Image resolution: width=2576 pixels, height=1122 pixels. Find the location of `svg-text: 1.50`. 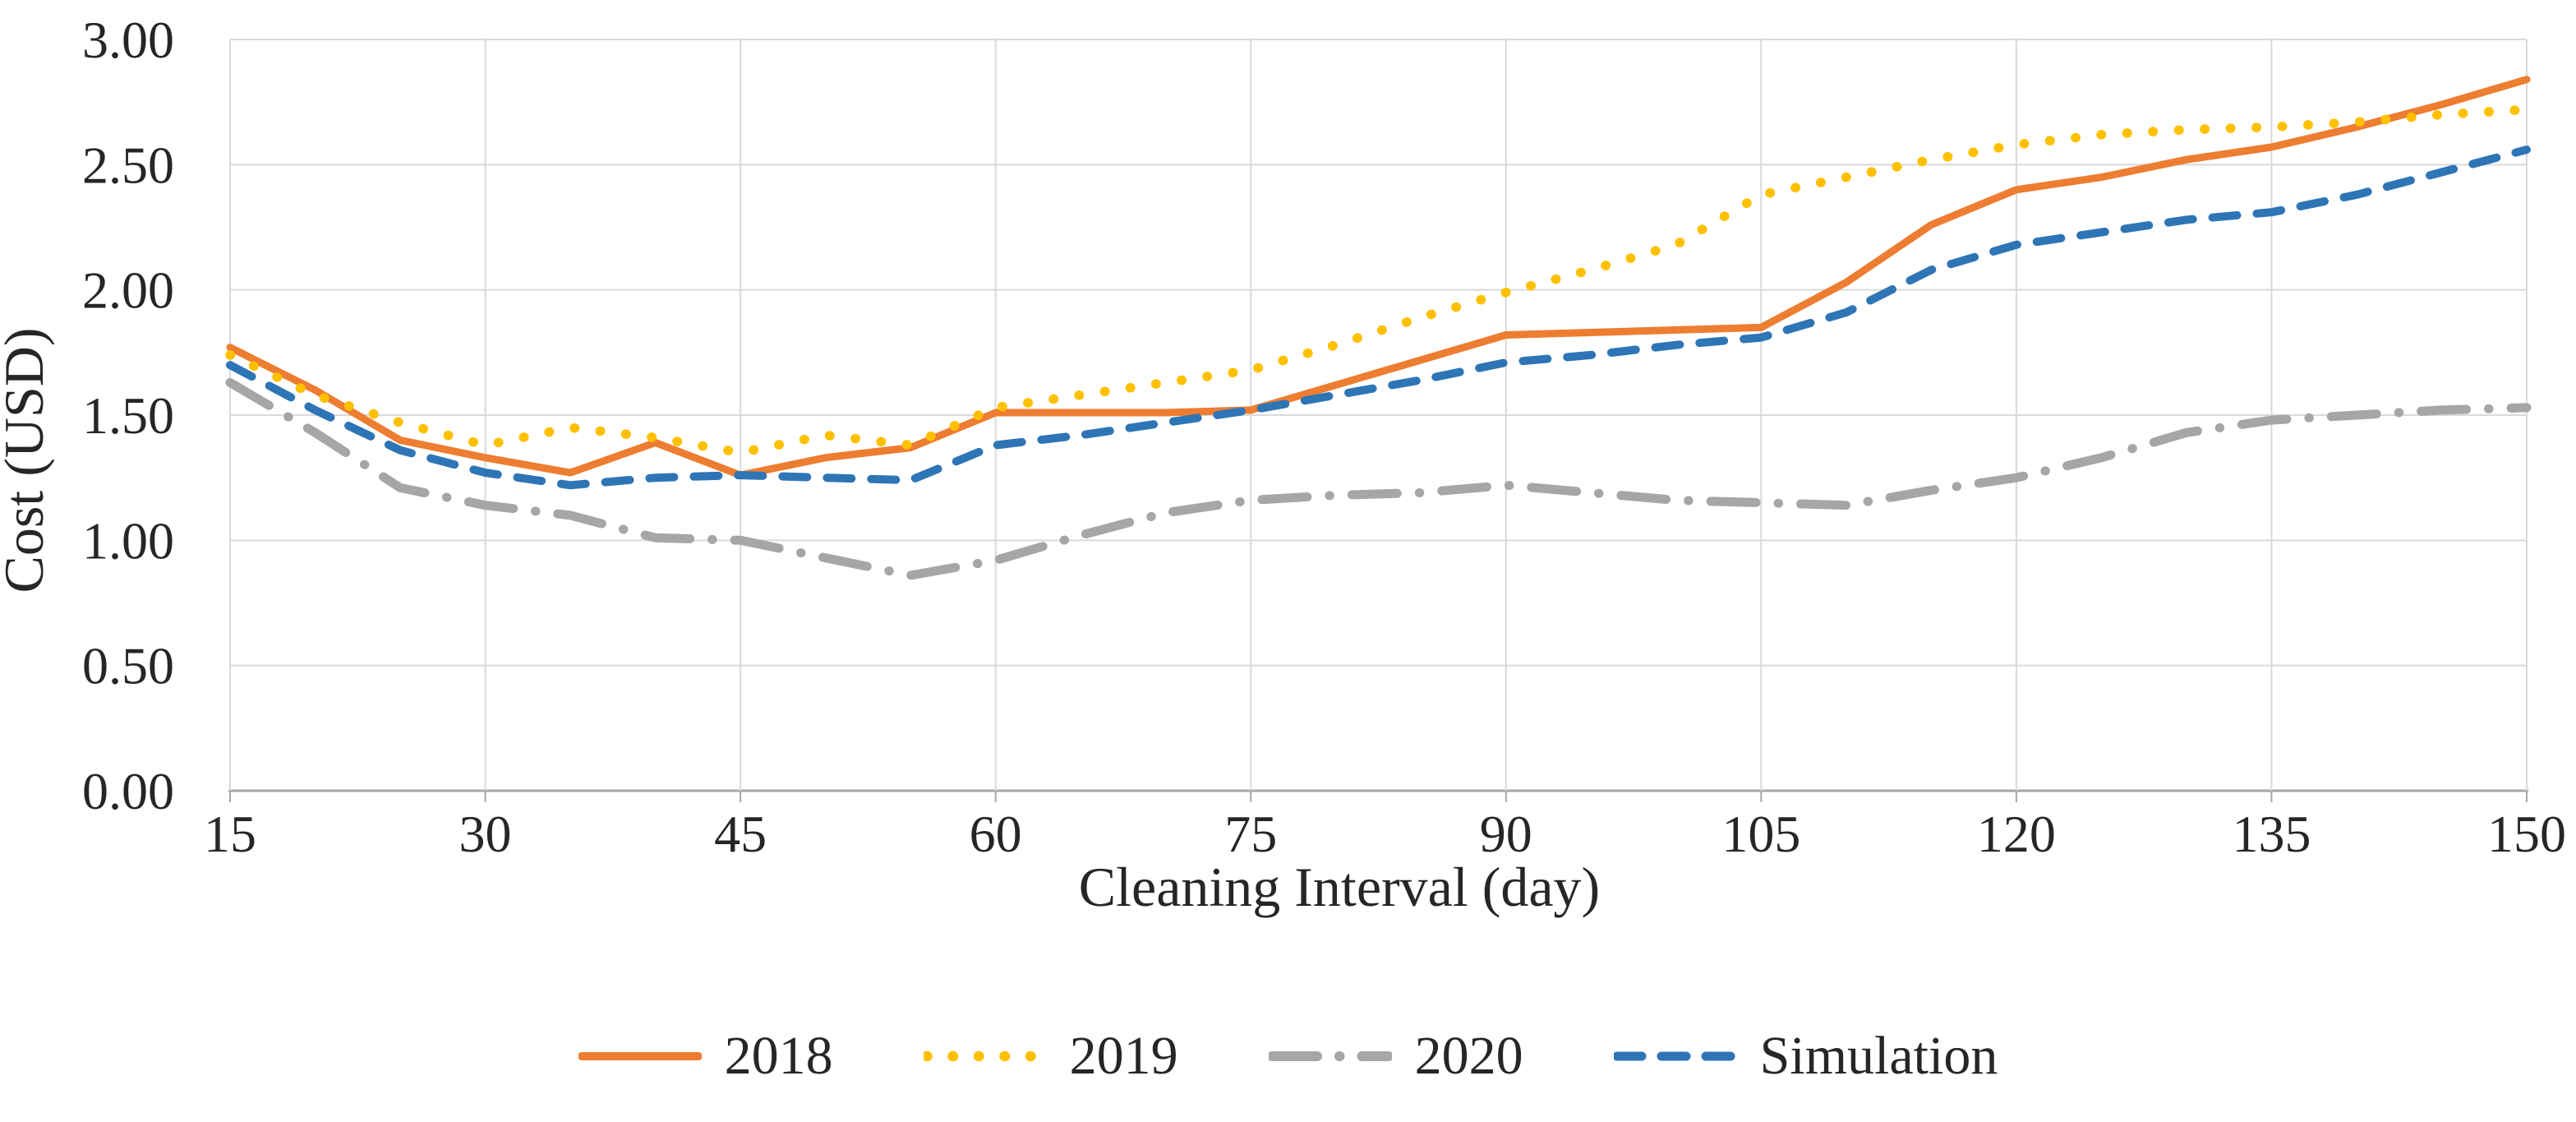

svg-text: 1.50 is located at coordinates (128, 415).